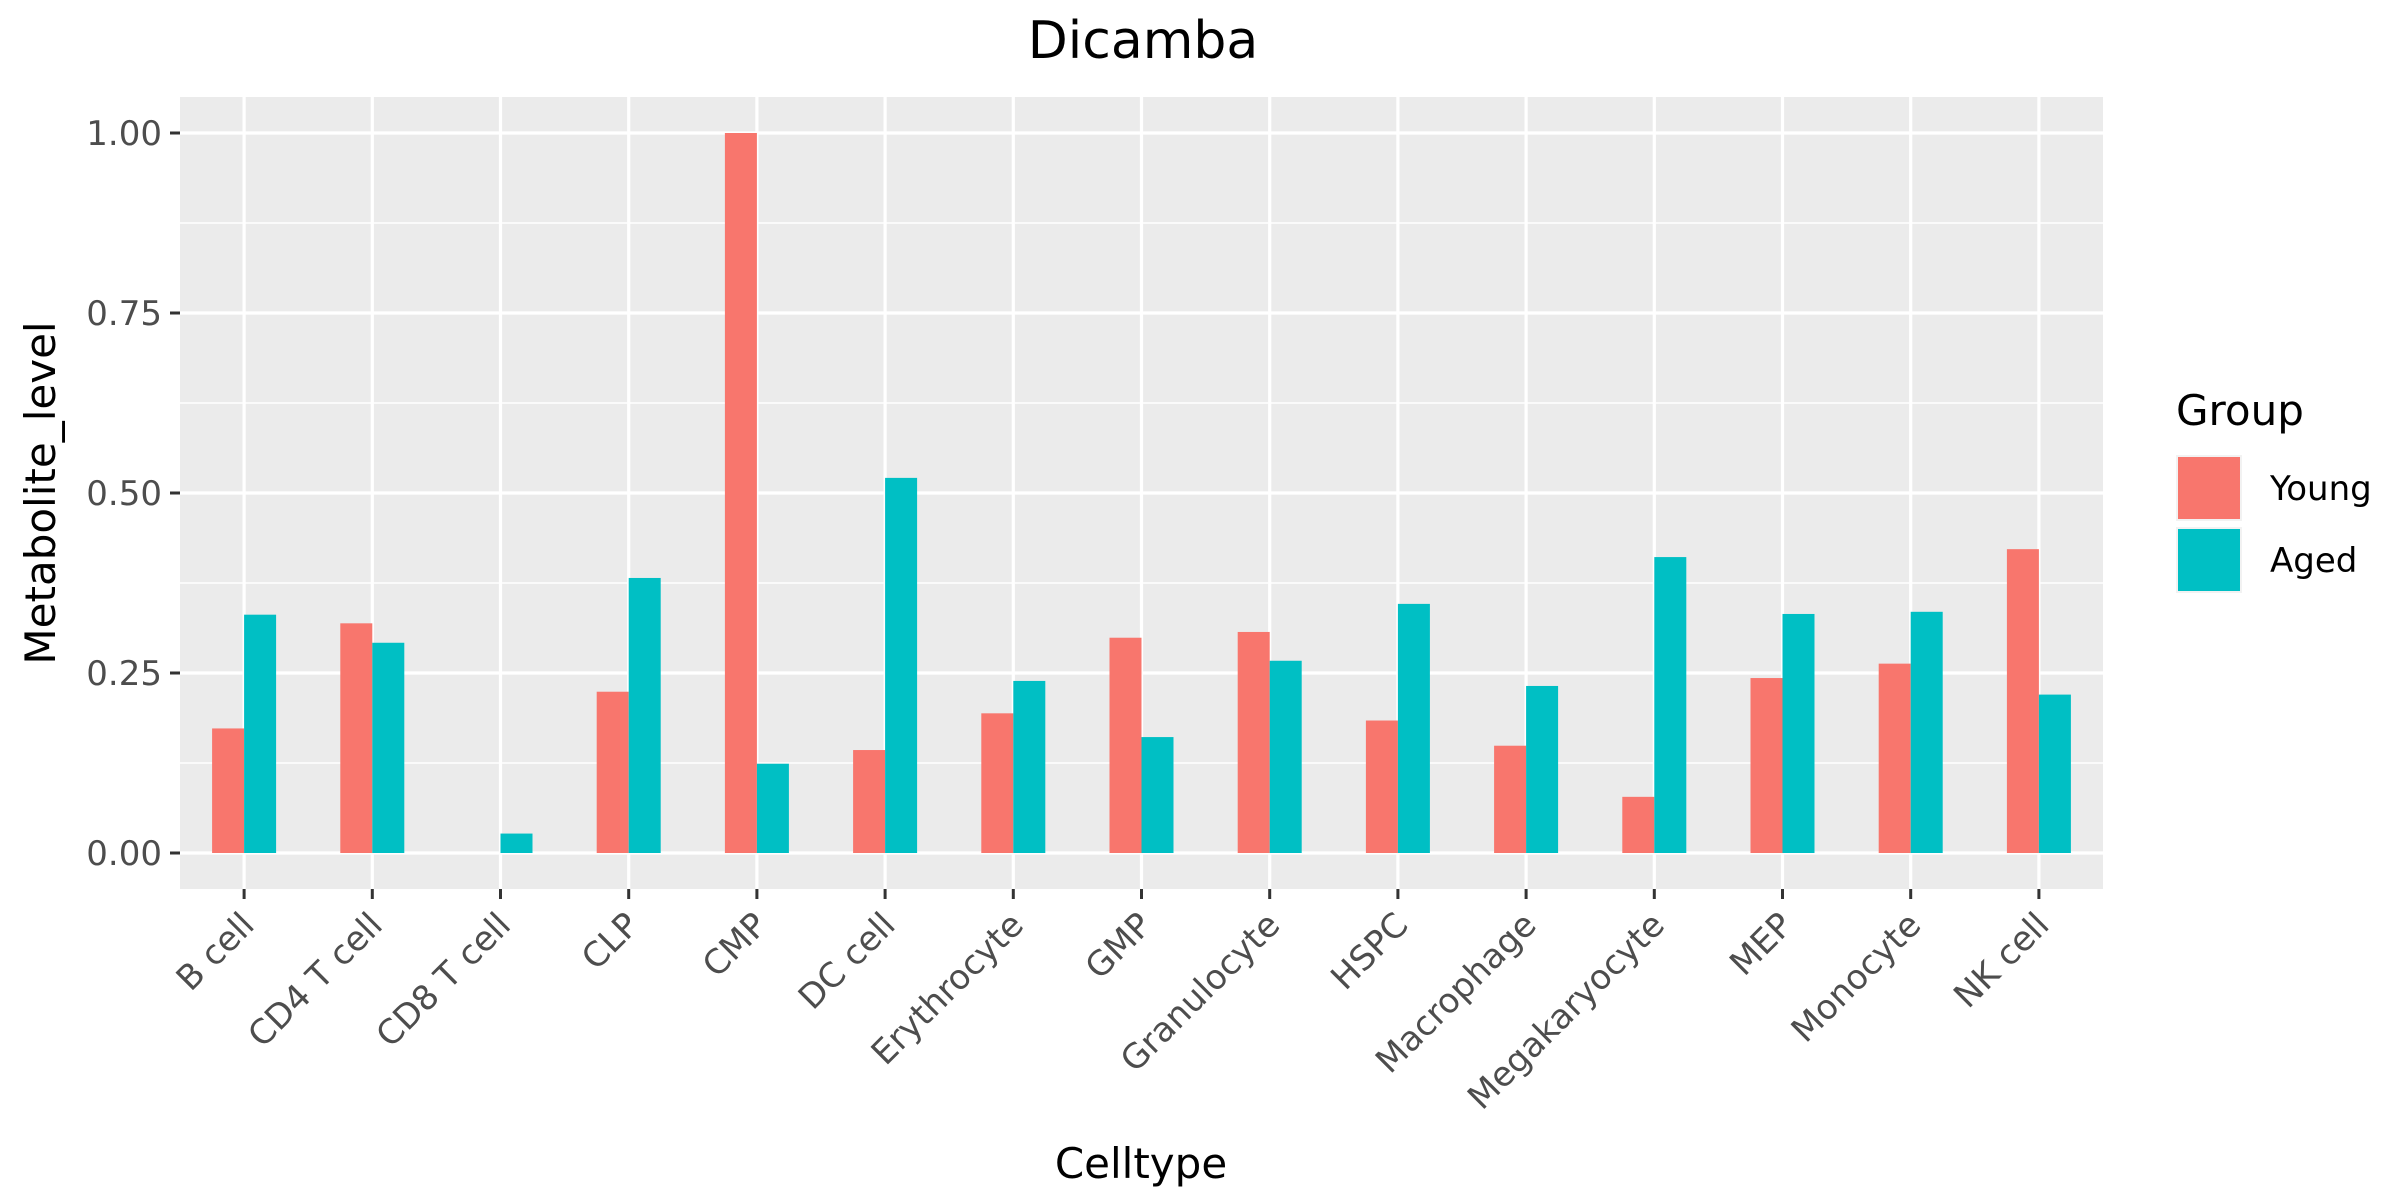 The height and width of the screenshot is (1200, 2400). I want to click on bar-aged-b-cell, so click(260, 733).